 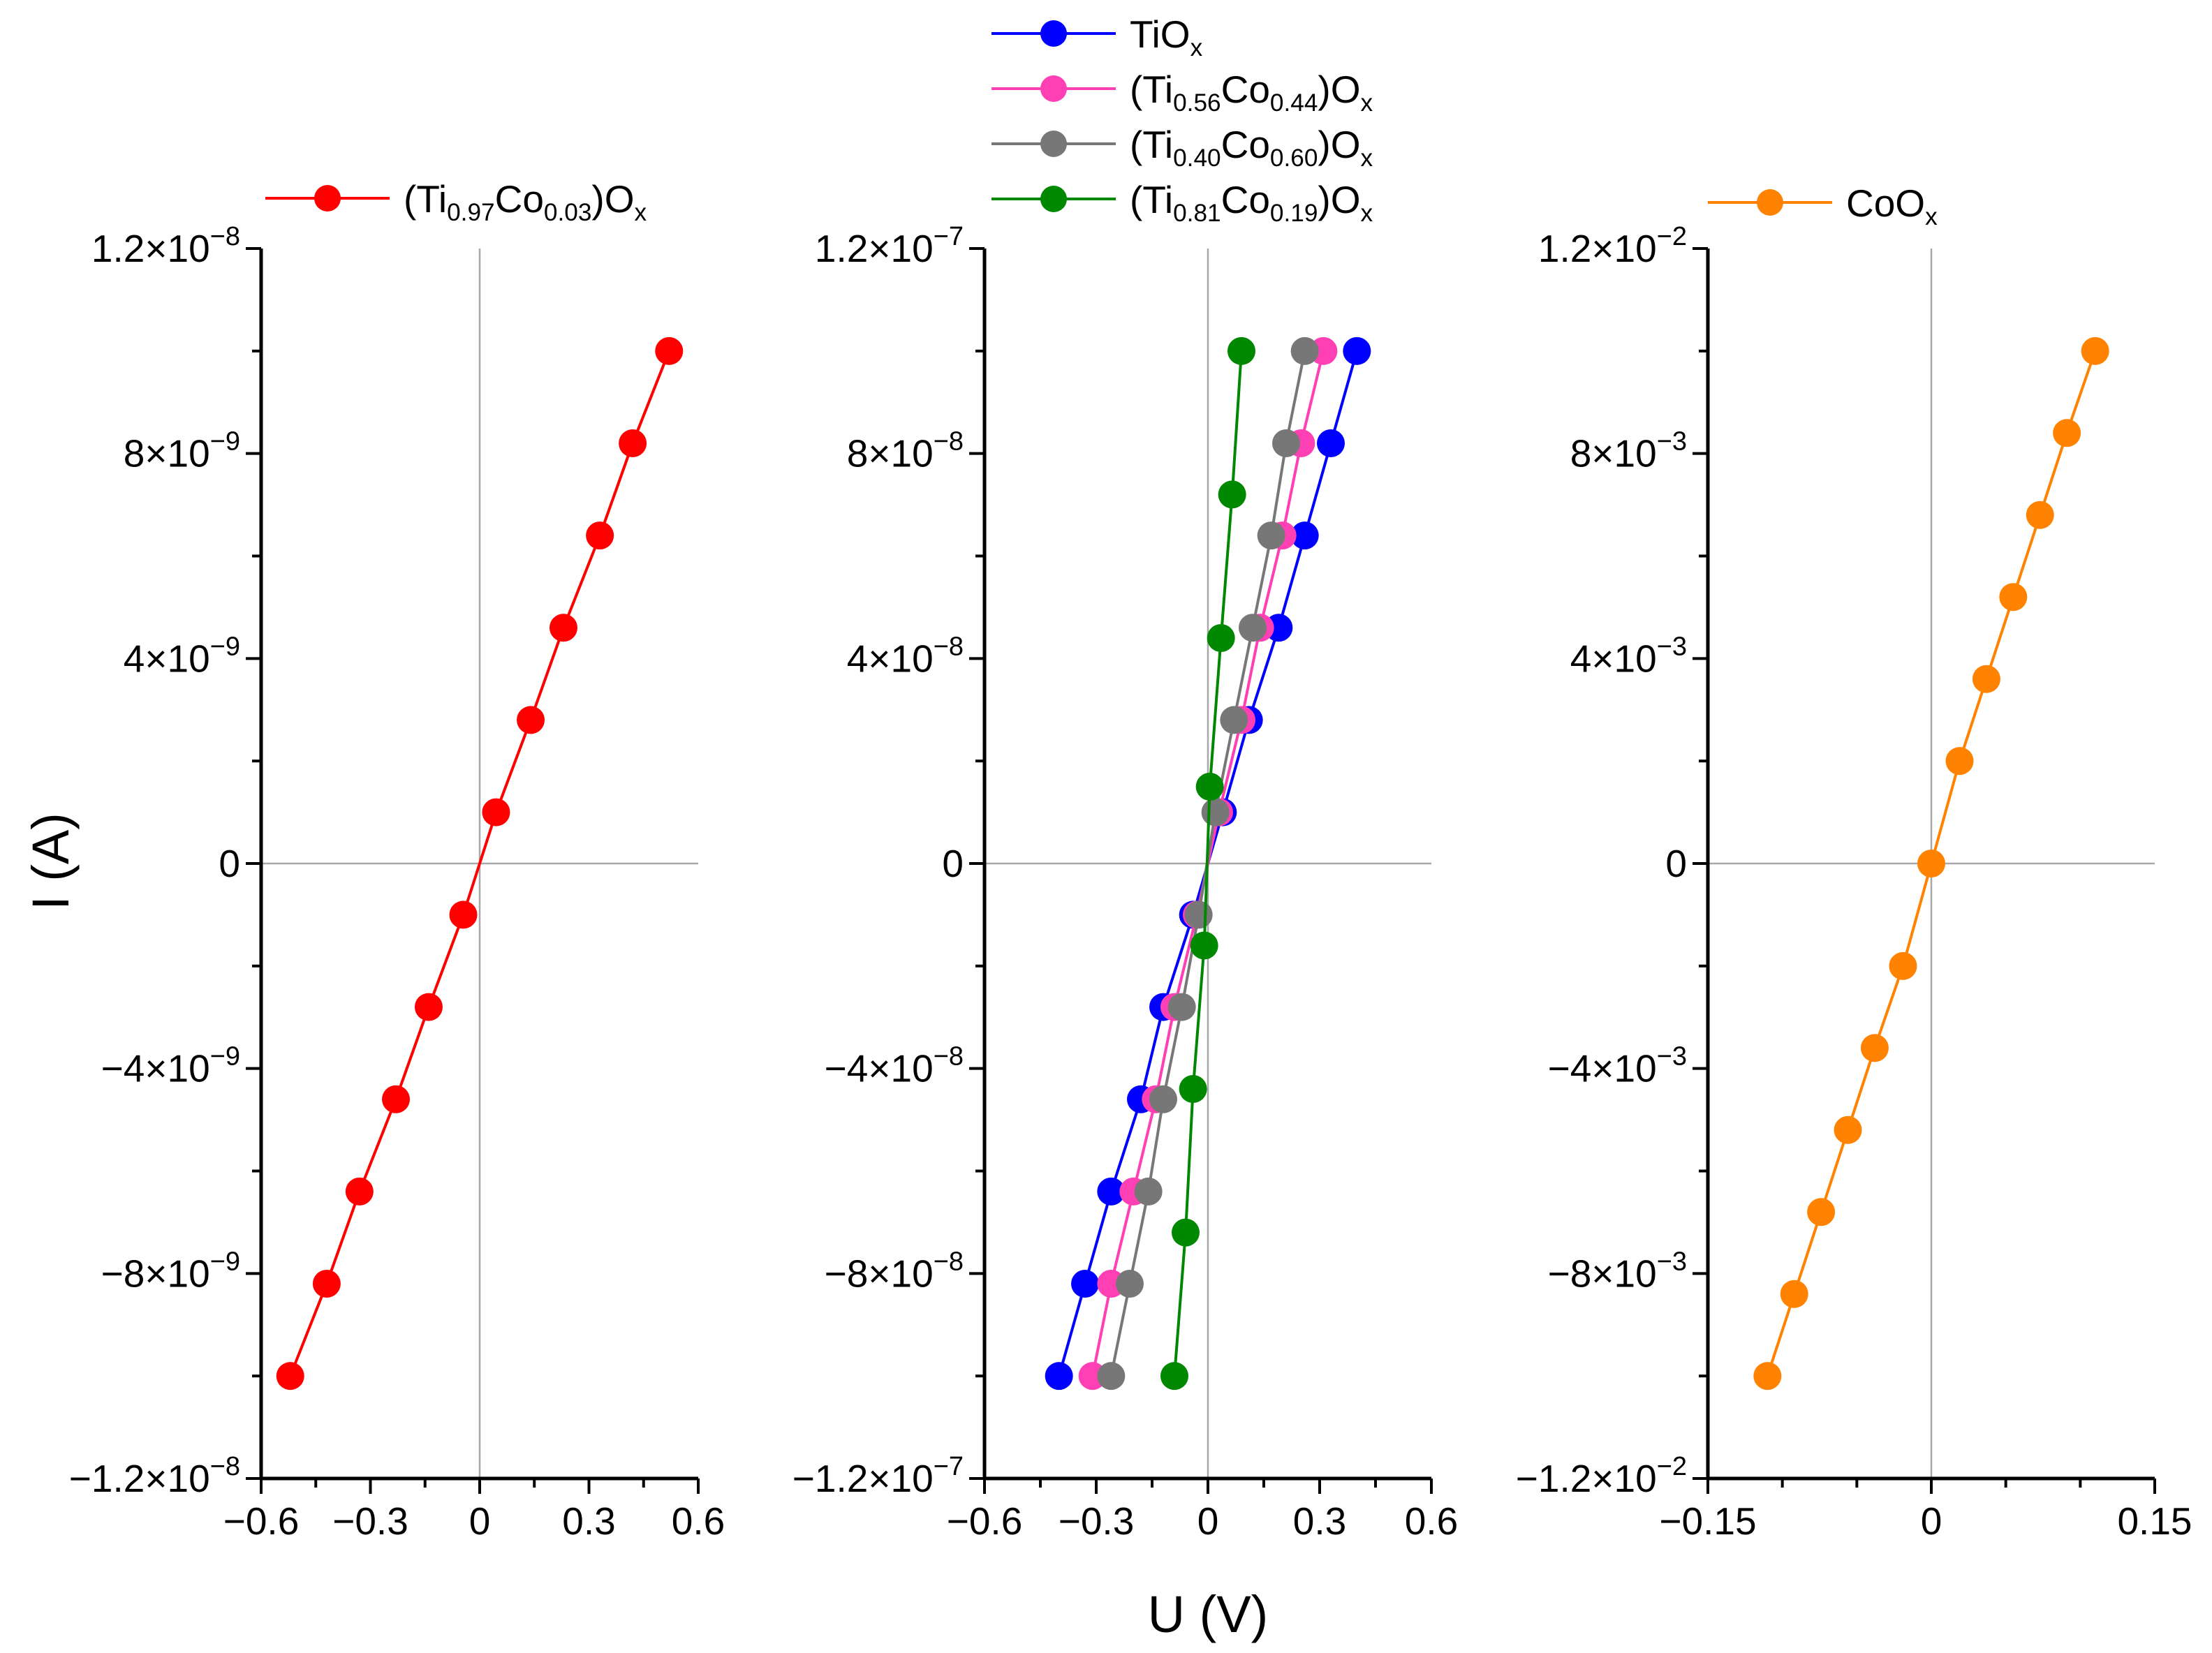 What do you see at coordinates (1251, 202) in the screenshot?
I see `legend-label: (Ti0.81Co0.19)Ox` at bounding box center [1251, 202].